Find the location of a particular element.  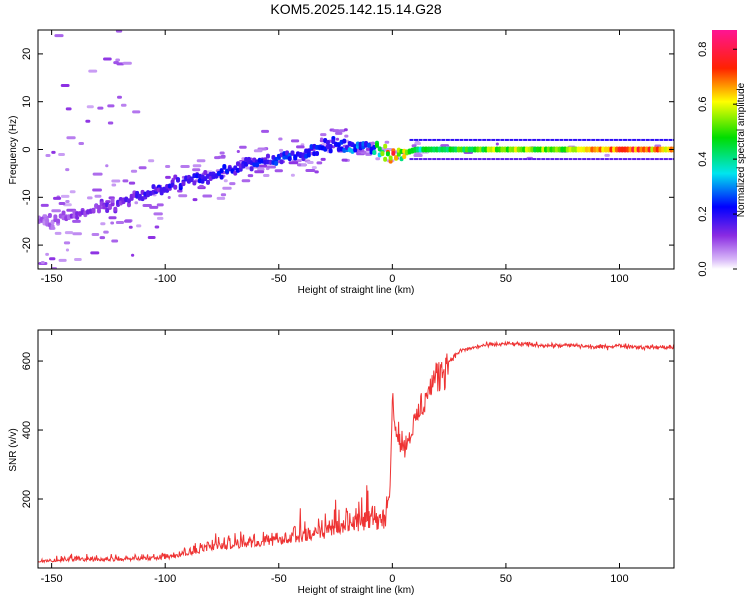

spectrogram-y-tick-label: -20 is located at coordinates (27, 245).